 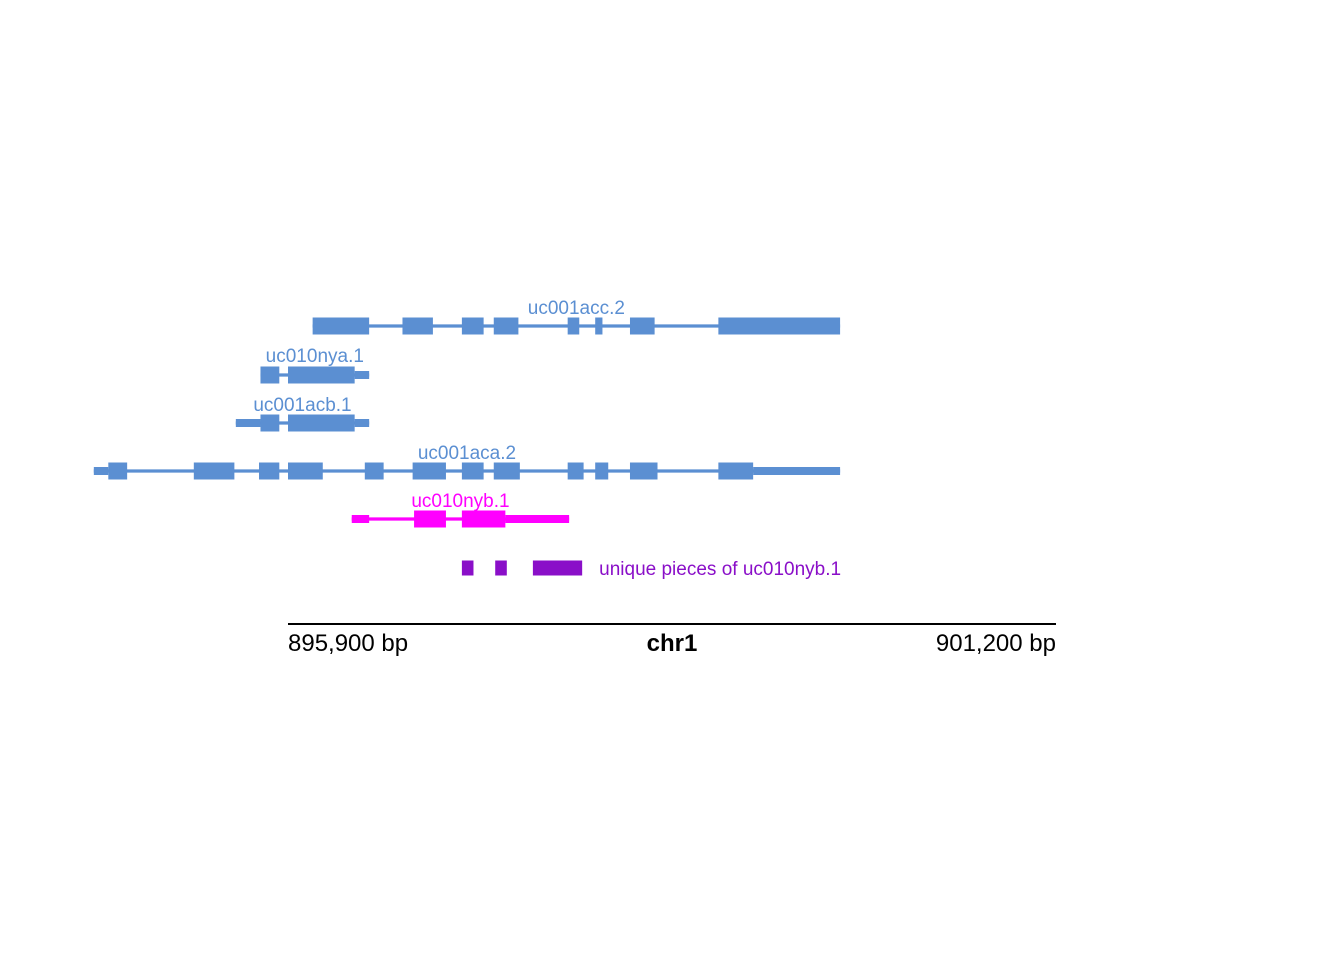 I want to click on transcript-uc010nyb-1: uc010nyb.1, so click(x=460, y=509).